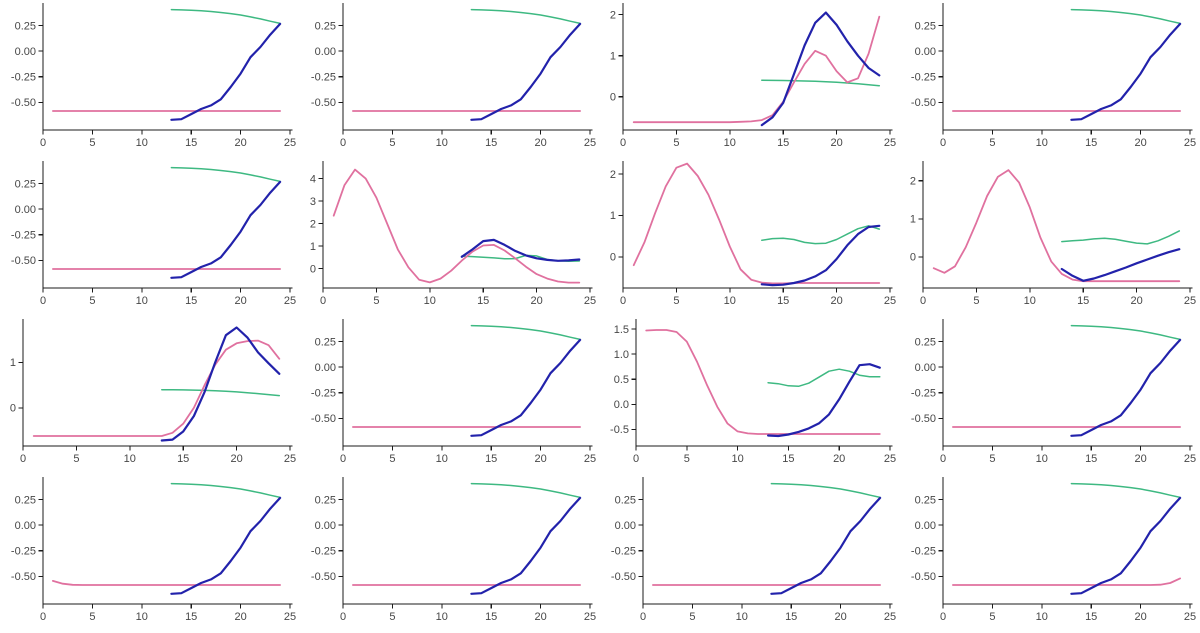 Image resolution: width=1200 pixels, height=633 pixels. I want to click on y-tick-label: 1.5, so click(621, 330).